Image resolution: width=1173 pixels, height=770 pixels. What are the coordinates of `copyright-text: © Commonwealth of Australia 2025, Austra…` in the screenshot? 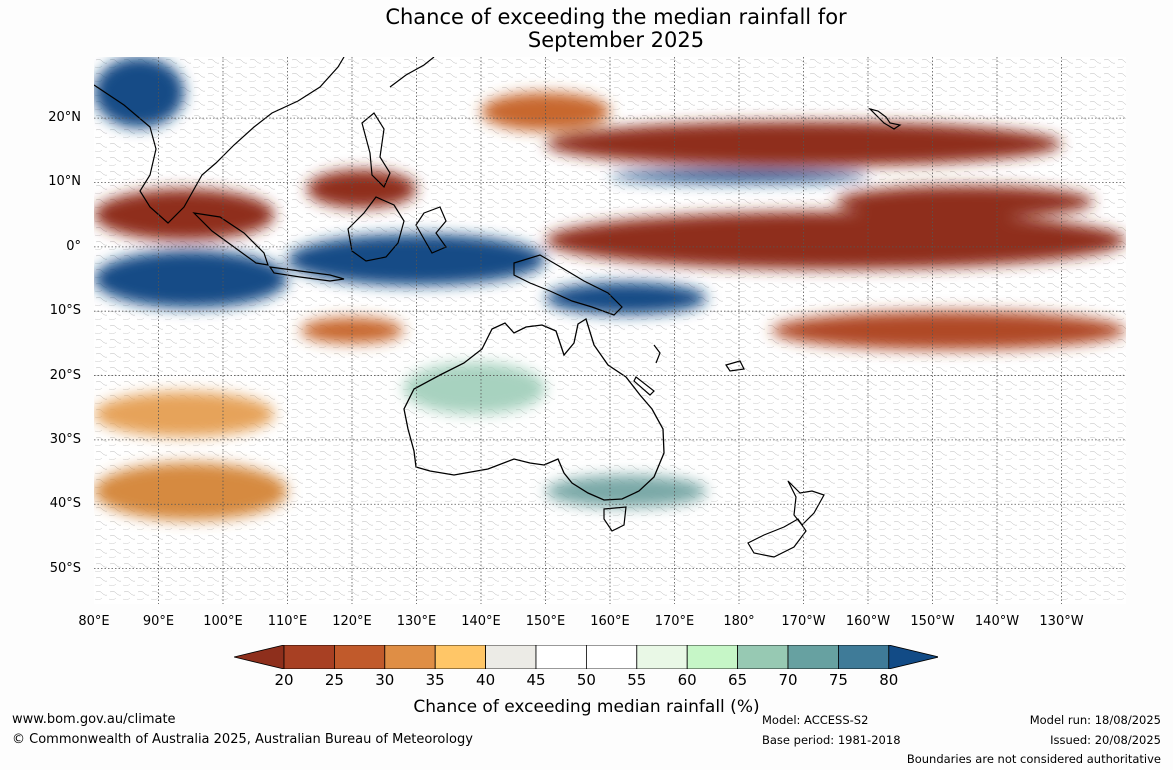 It's located at (242, 739).